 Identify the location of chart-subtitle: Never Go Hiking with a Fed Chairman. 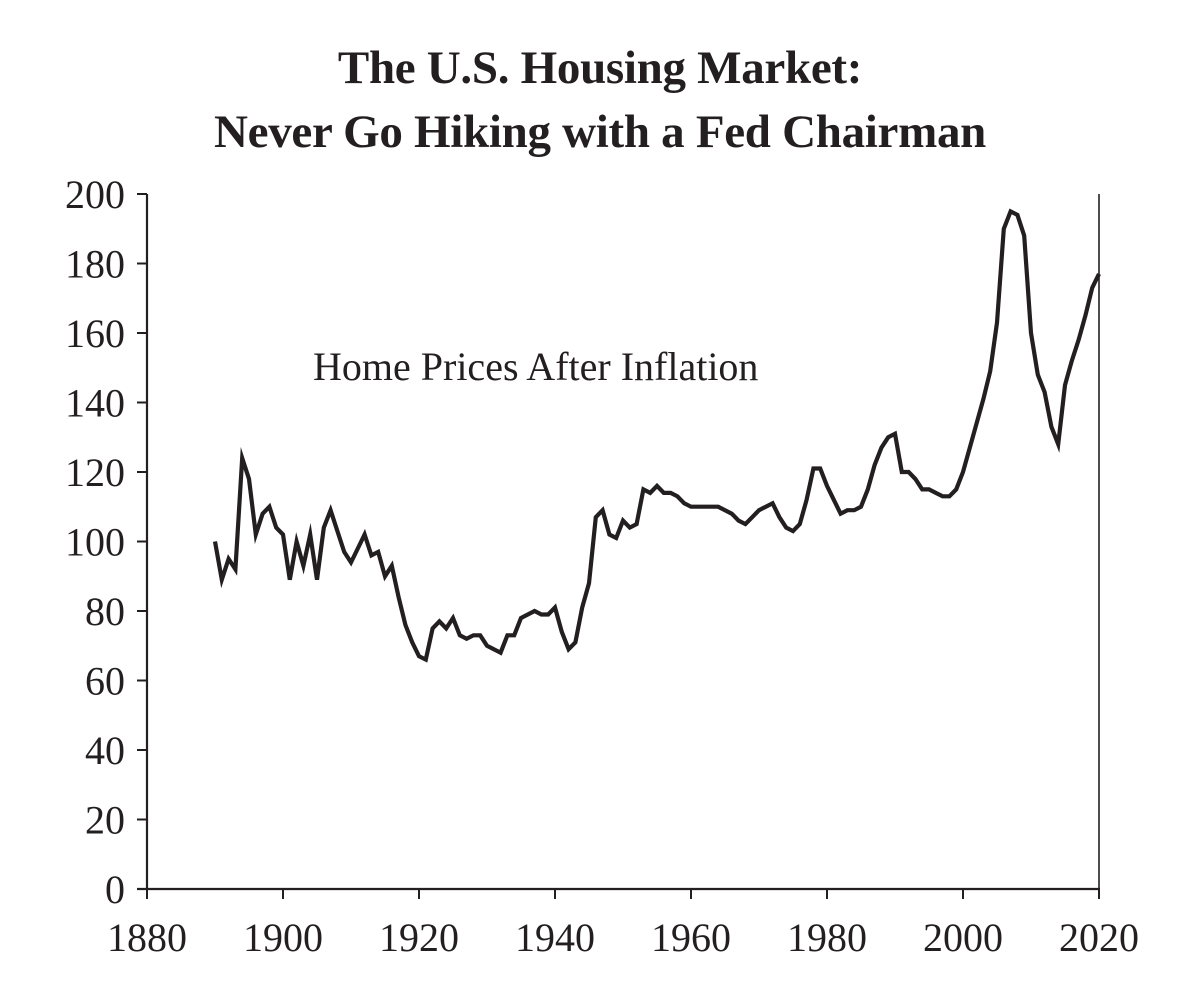
(600, 132).